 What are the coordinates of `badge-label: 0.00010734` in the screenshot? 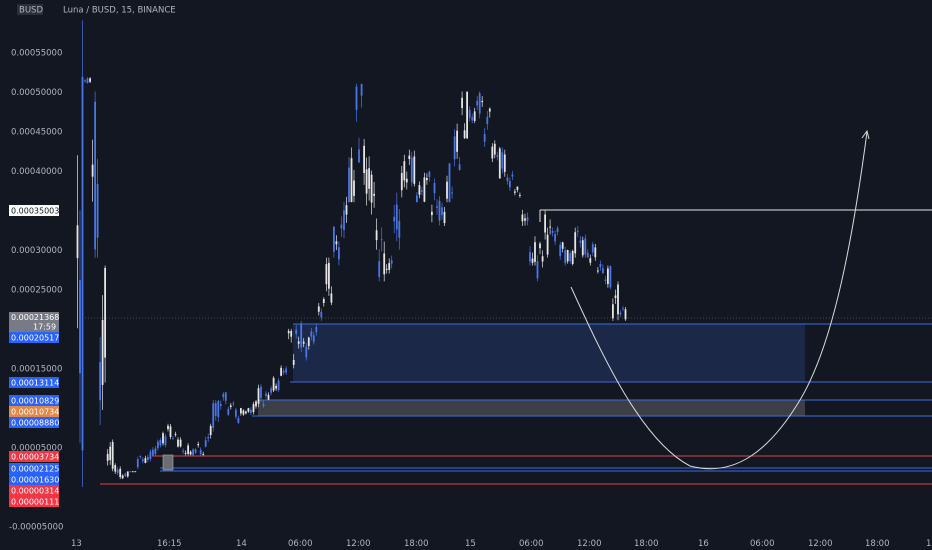 It's located at (35, 412).